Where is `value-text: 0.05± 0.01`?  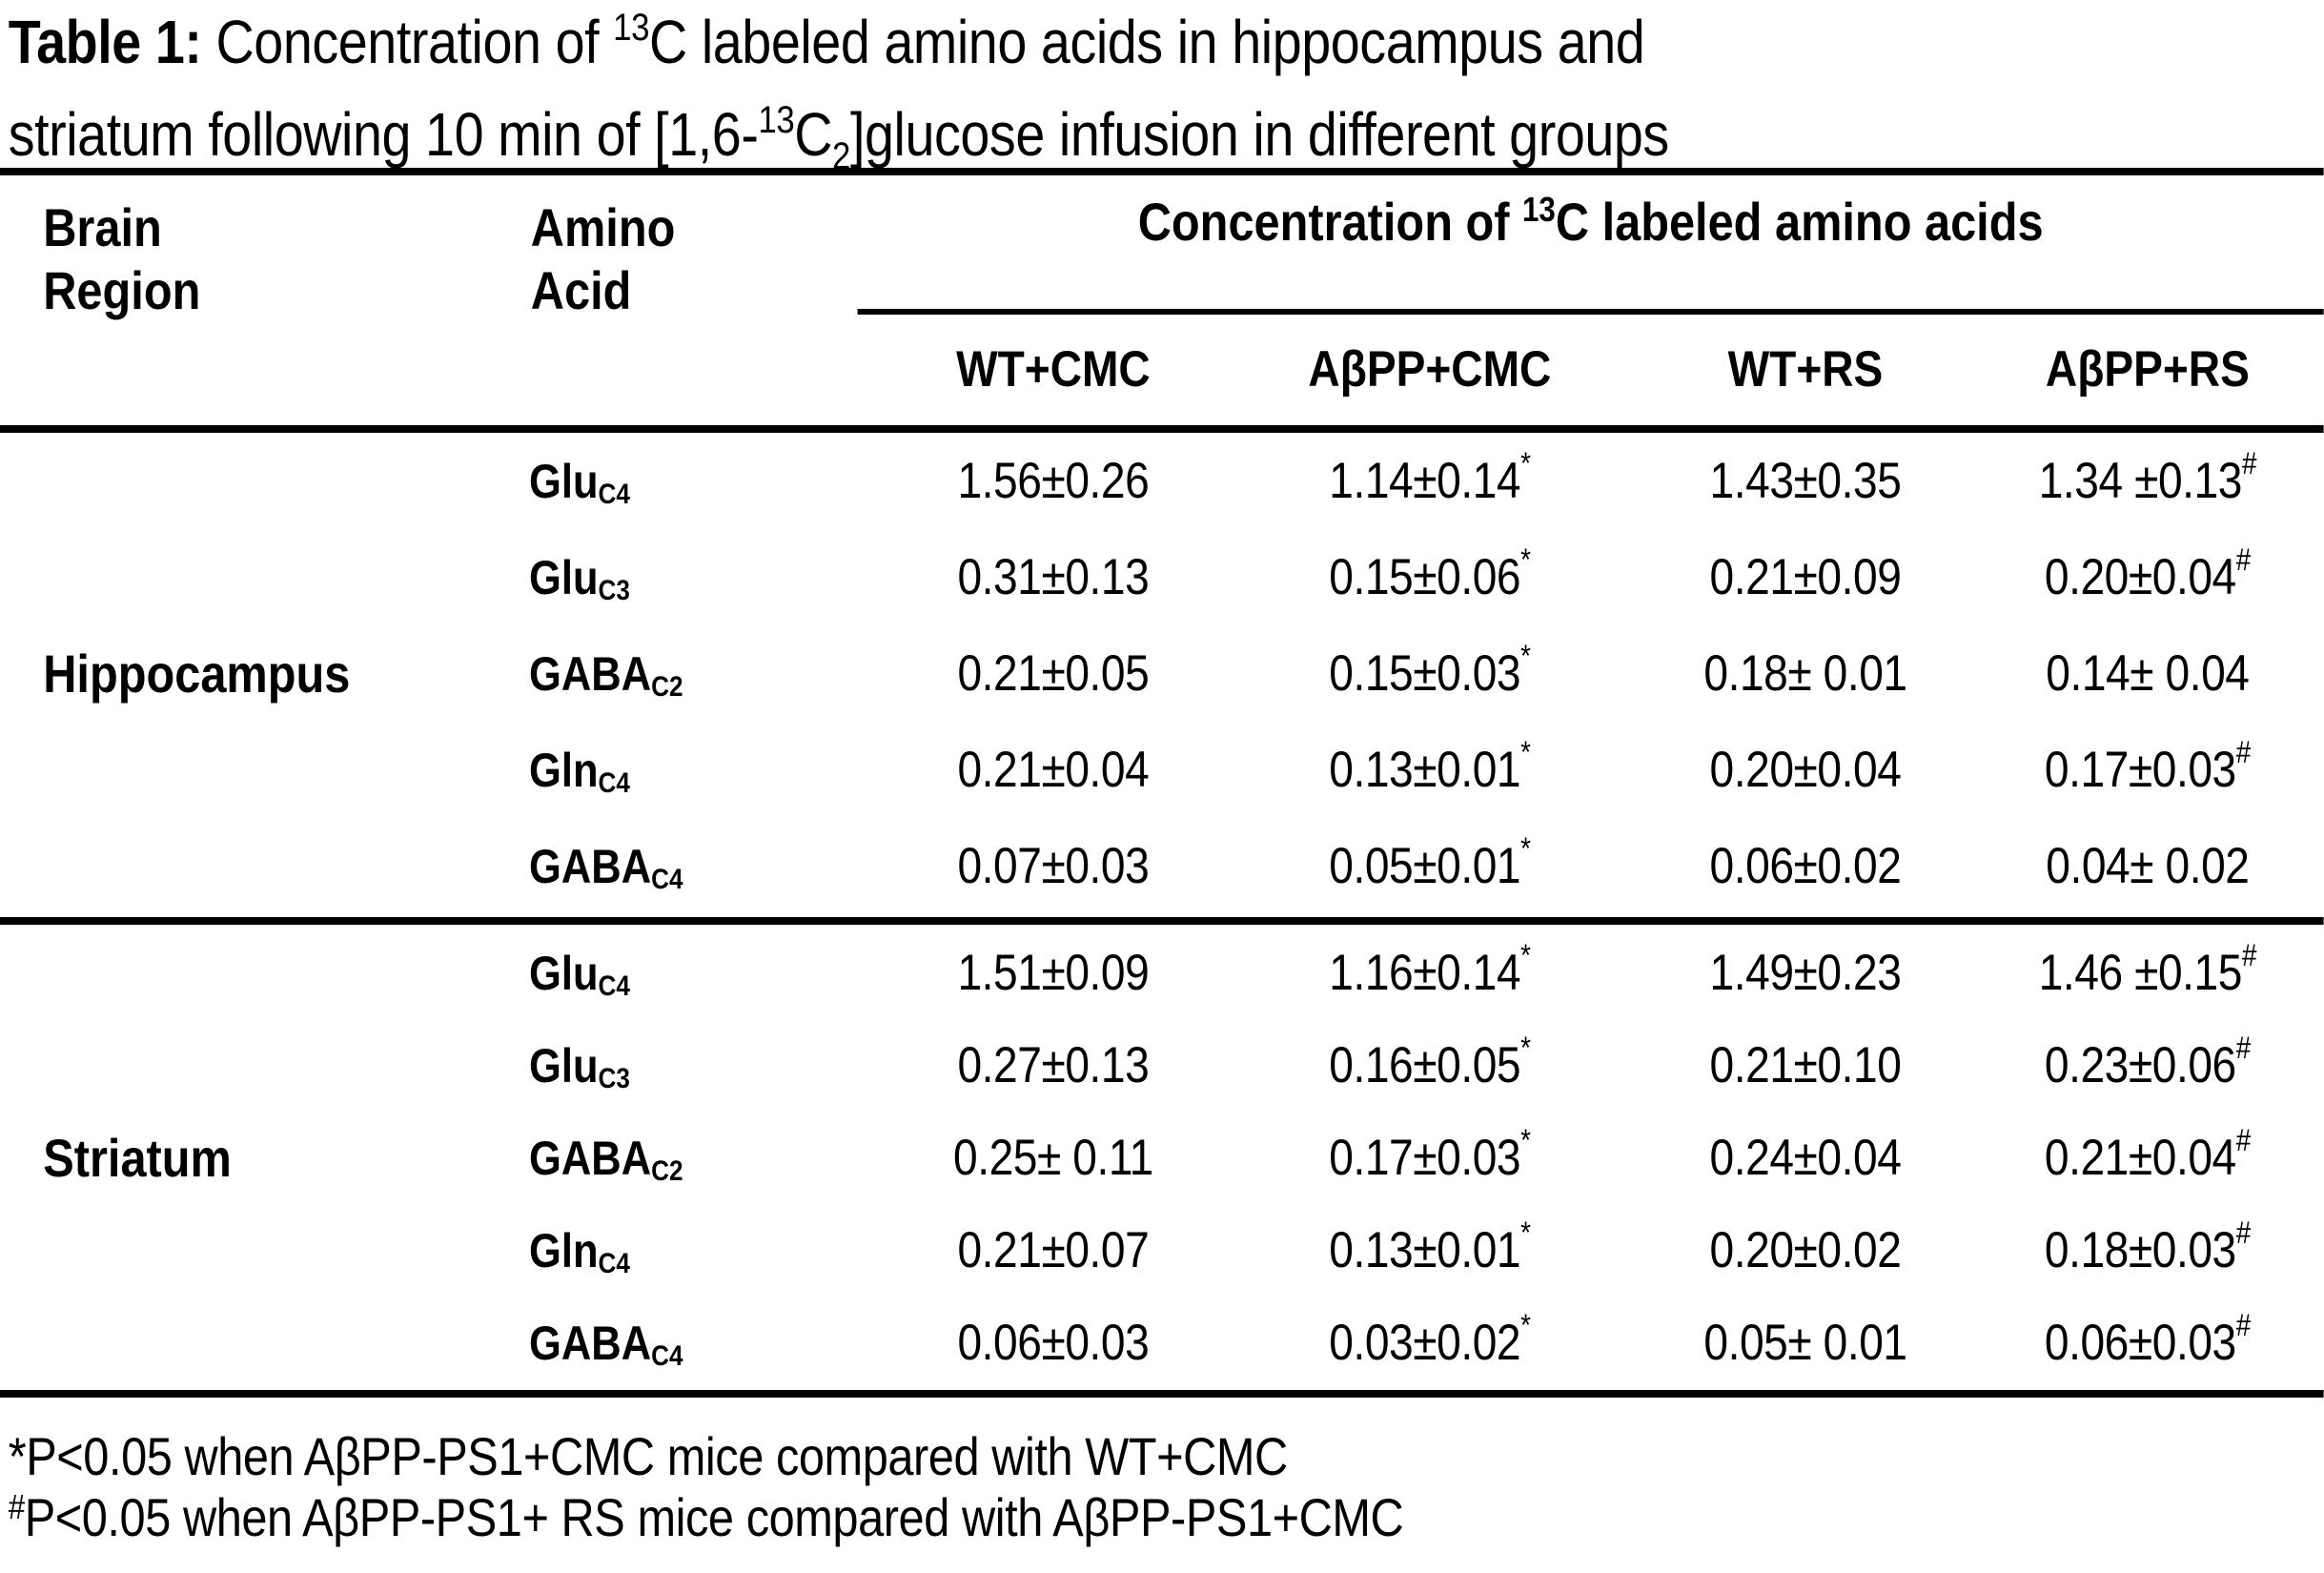 value-text: 0.05± 0.01 is located at coordinates (1805, 1343).